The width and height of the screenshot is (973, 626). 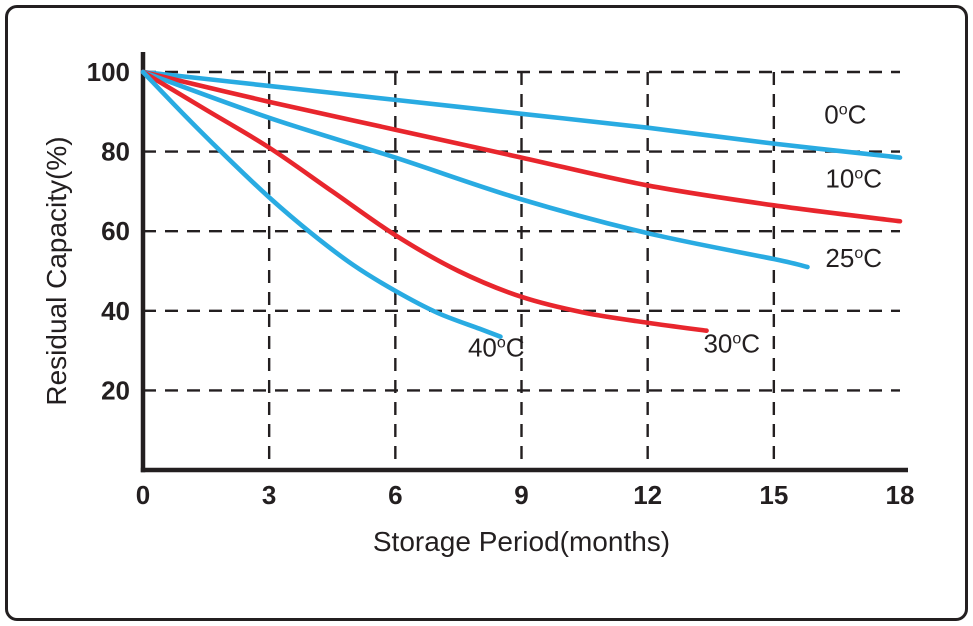 I want to click on x-tick-label: 0, so click(x=143, y=495).